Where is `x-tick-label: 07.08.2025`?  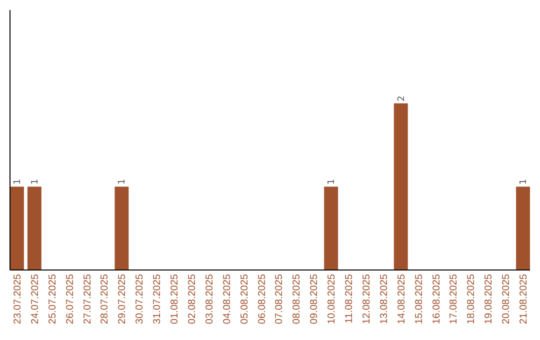 x-tick-label: 07.08.2025 is located at coordinates (280, 299).